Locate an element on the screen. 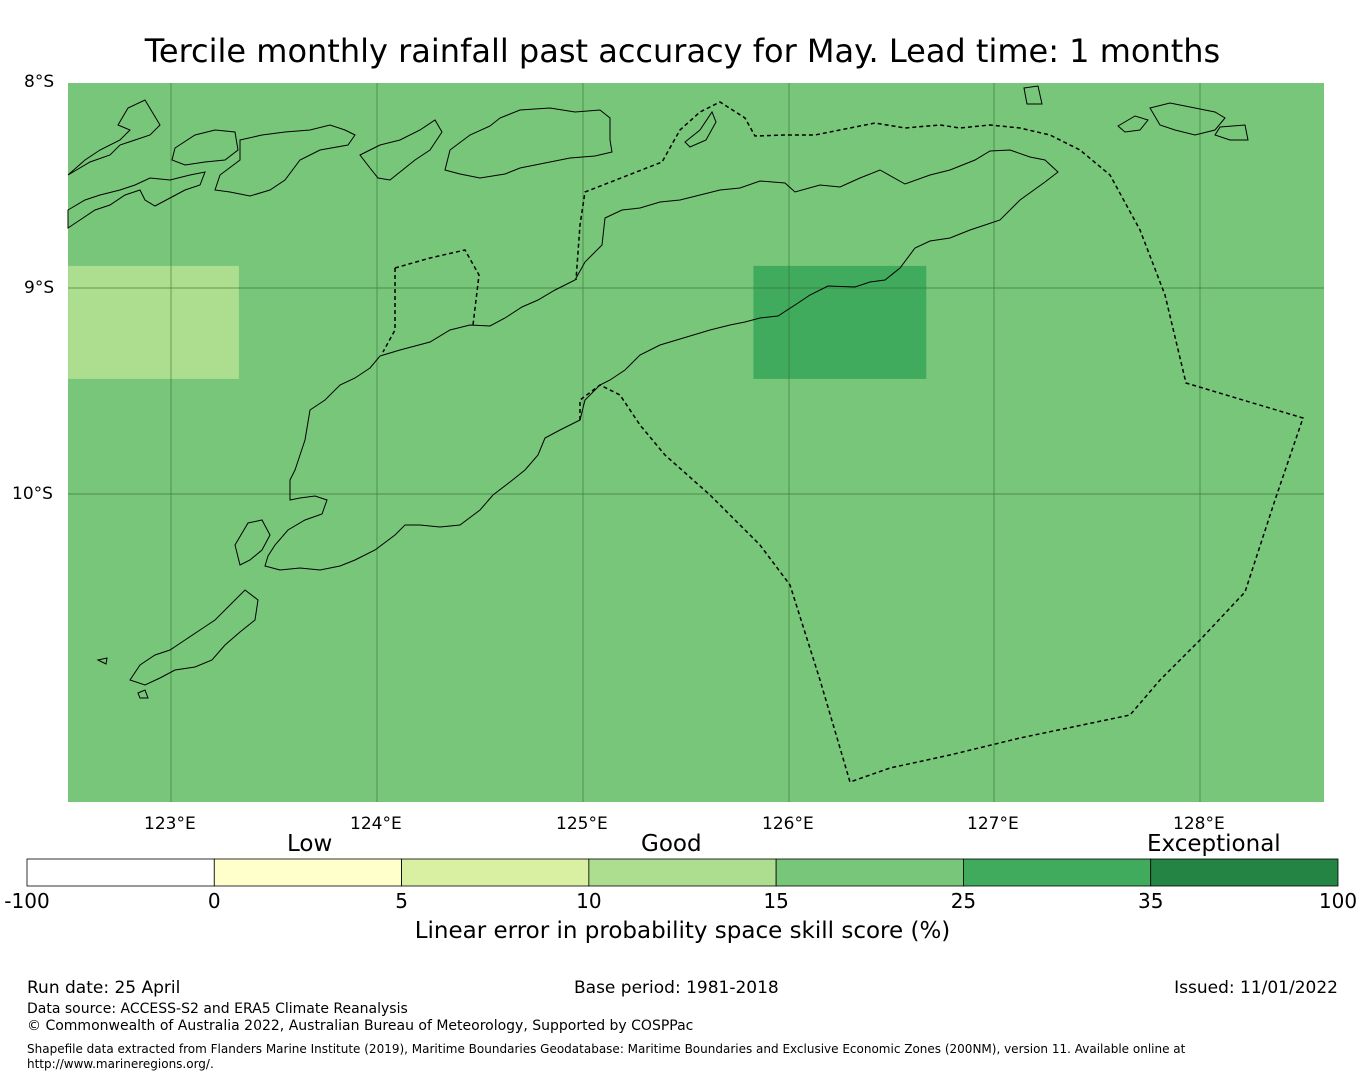 The width and height of the screenshot is (1365, 1080). skill-cells is located at coordinates (497, 322).